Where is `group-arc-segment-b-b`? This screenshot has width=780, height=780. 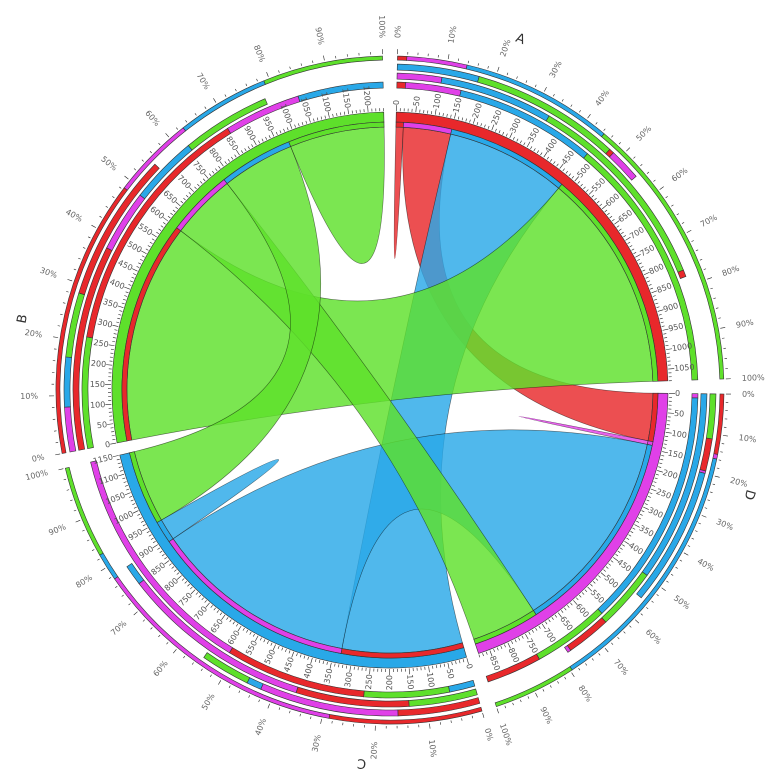
group-arc-segment-b-b is located at coordinates (336, 134).